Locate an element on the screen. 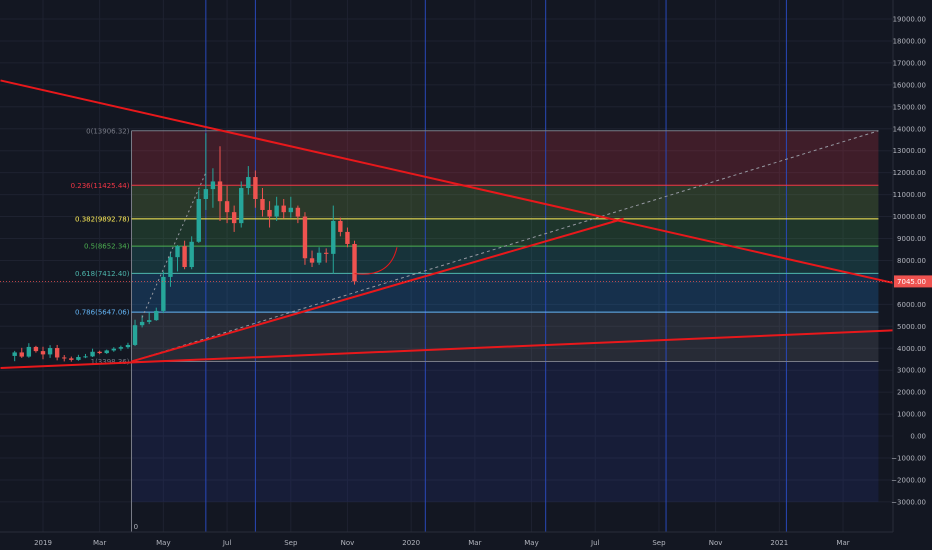  fib-level-label: 0.786(5647.06) is located at coordinates (102, 313).